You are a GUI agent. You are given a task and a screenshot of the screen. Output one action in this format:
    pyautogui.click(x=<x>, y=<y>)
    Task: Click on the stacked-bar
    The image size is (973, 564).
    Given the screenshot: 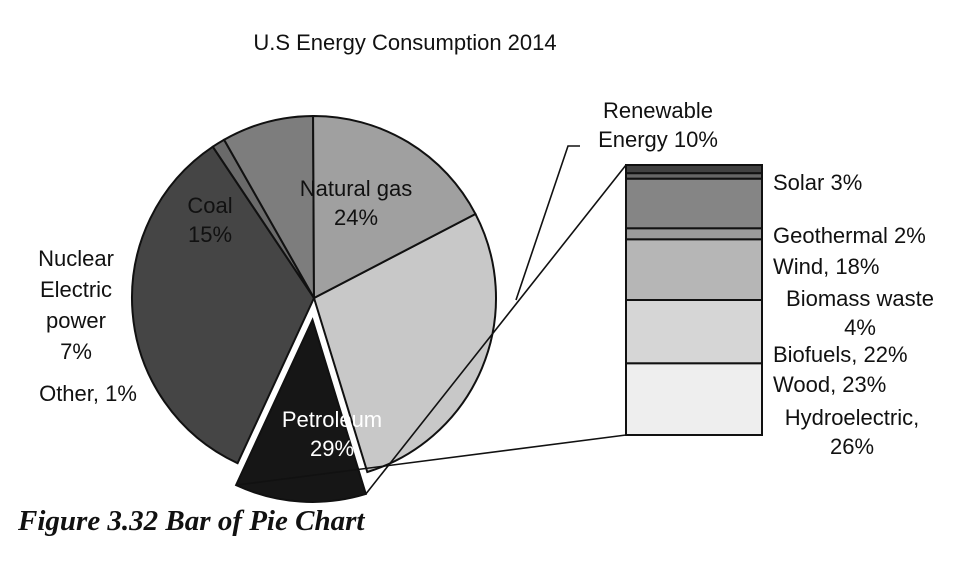 What is the action you would take?
    pyautogui.click(x=694, y=300)
    